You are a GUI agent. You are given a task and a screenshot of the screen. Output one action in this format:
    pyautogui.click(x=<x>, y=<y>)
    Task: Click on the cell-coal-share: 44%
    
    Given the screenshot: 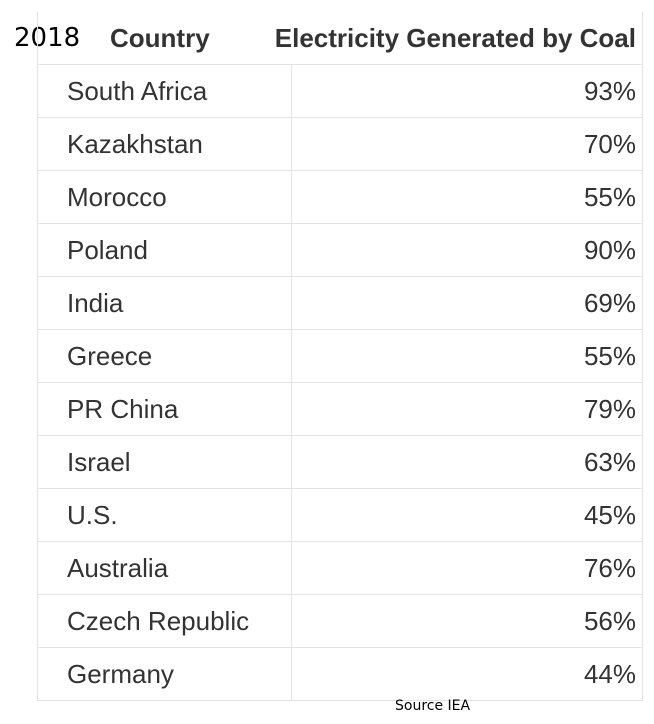 What is the action you would take?
    pyautogui.click(x=609, y=674)
    